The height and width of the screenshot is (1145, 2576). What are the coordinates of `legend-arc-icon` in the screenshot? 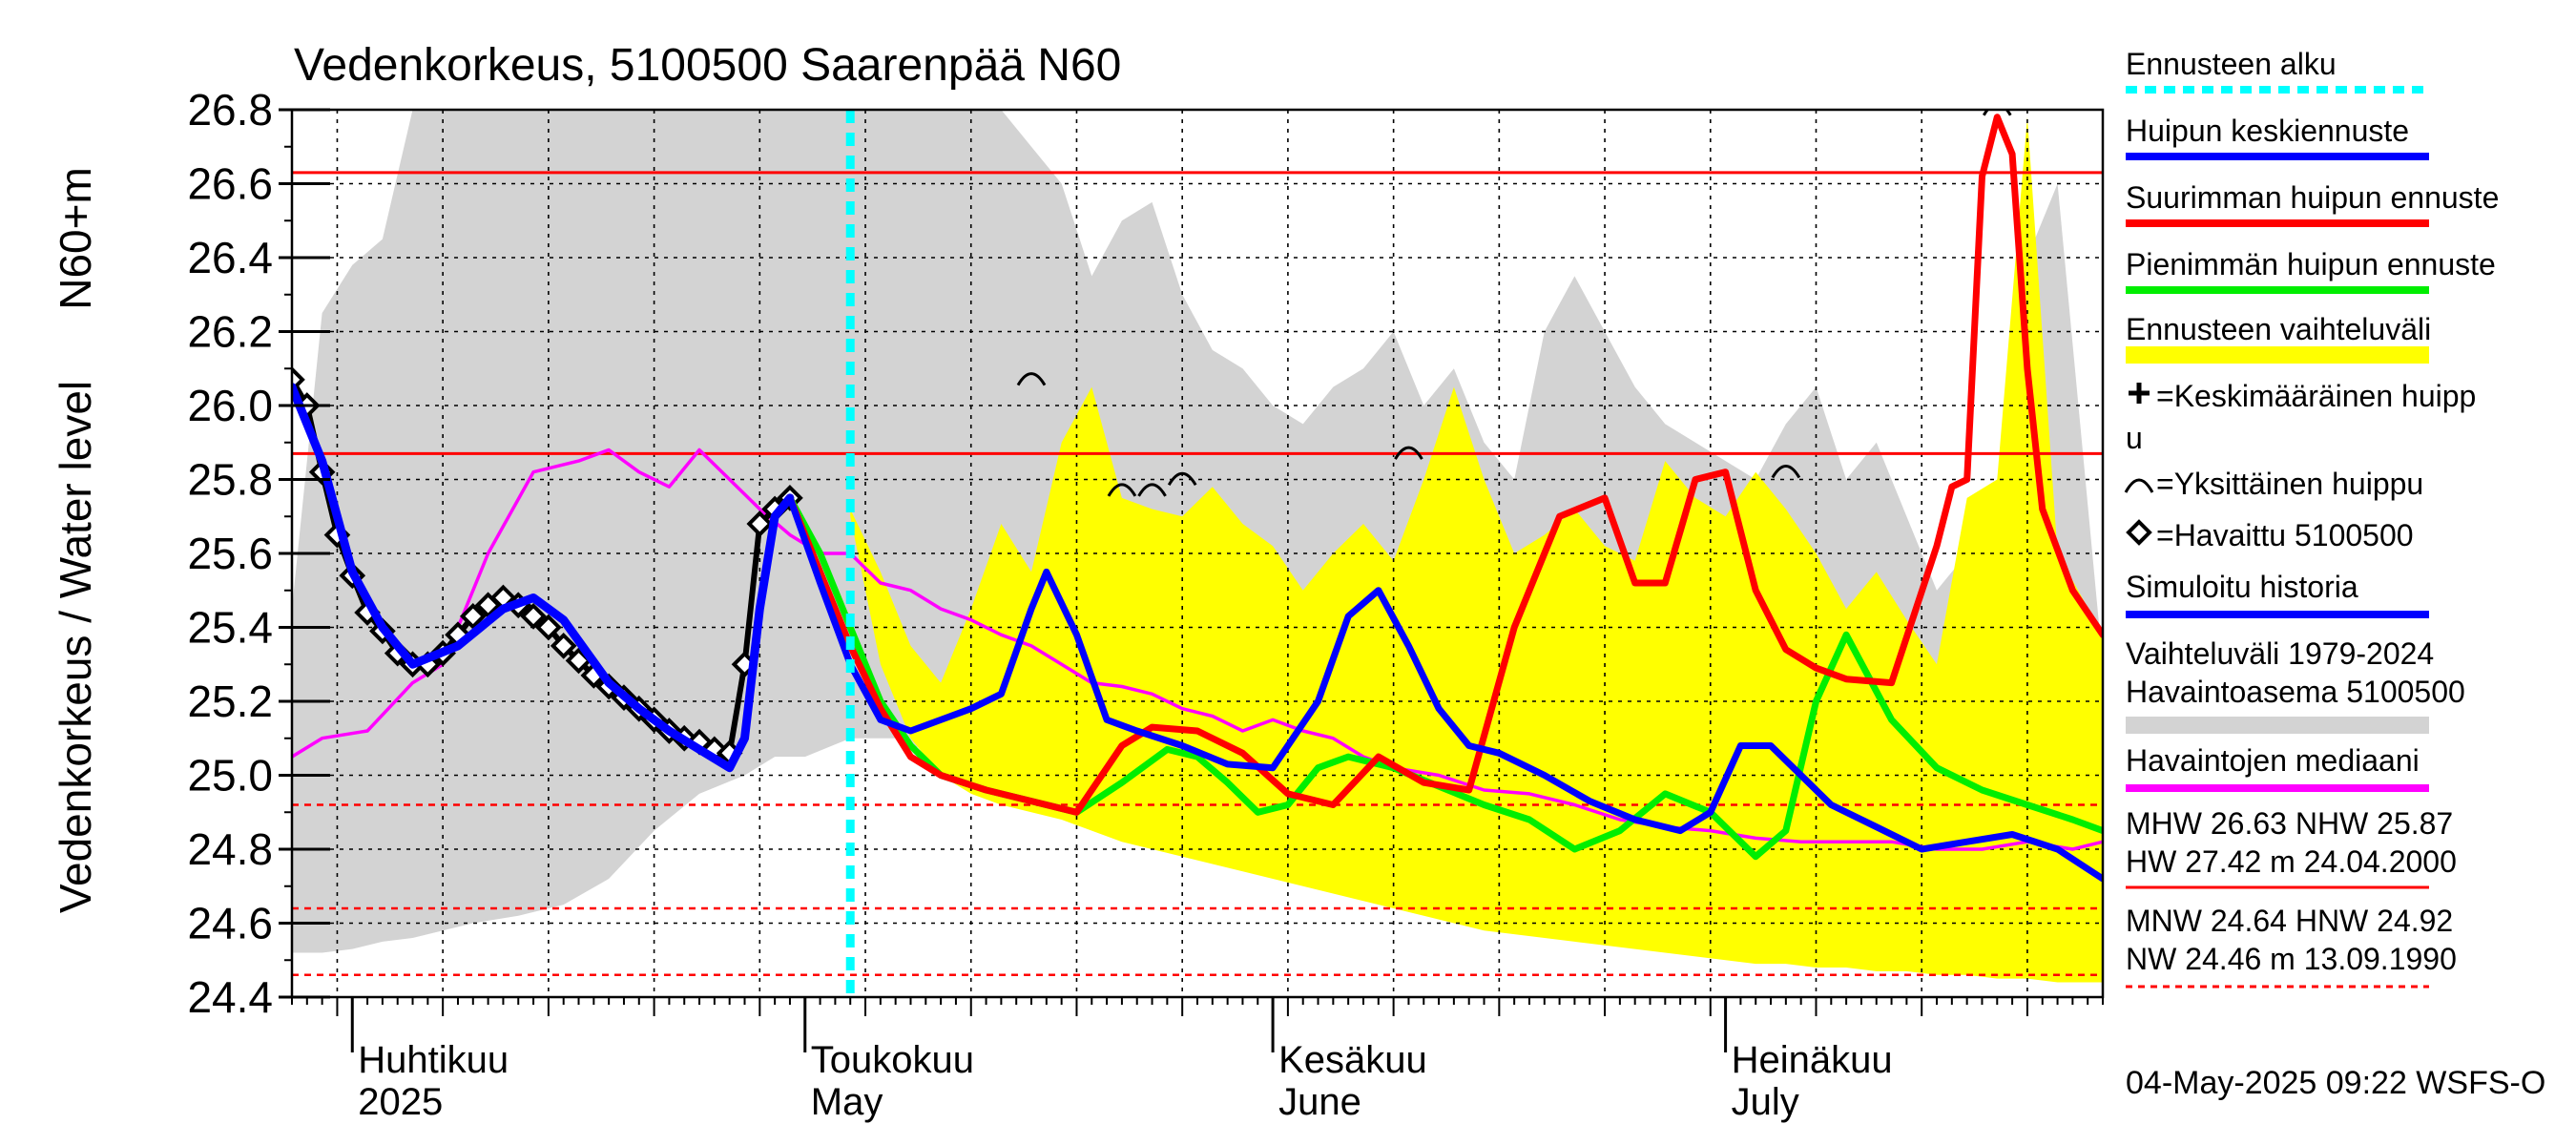 It's located at (2139, 485).